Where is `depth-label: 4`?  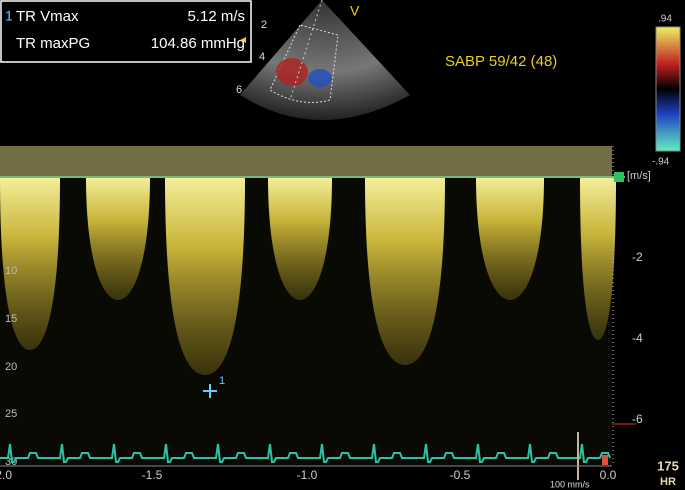
depth-label: 4 is located at coordinates (262, 57).